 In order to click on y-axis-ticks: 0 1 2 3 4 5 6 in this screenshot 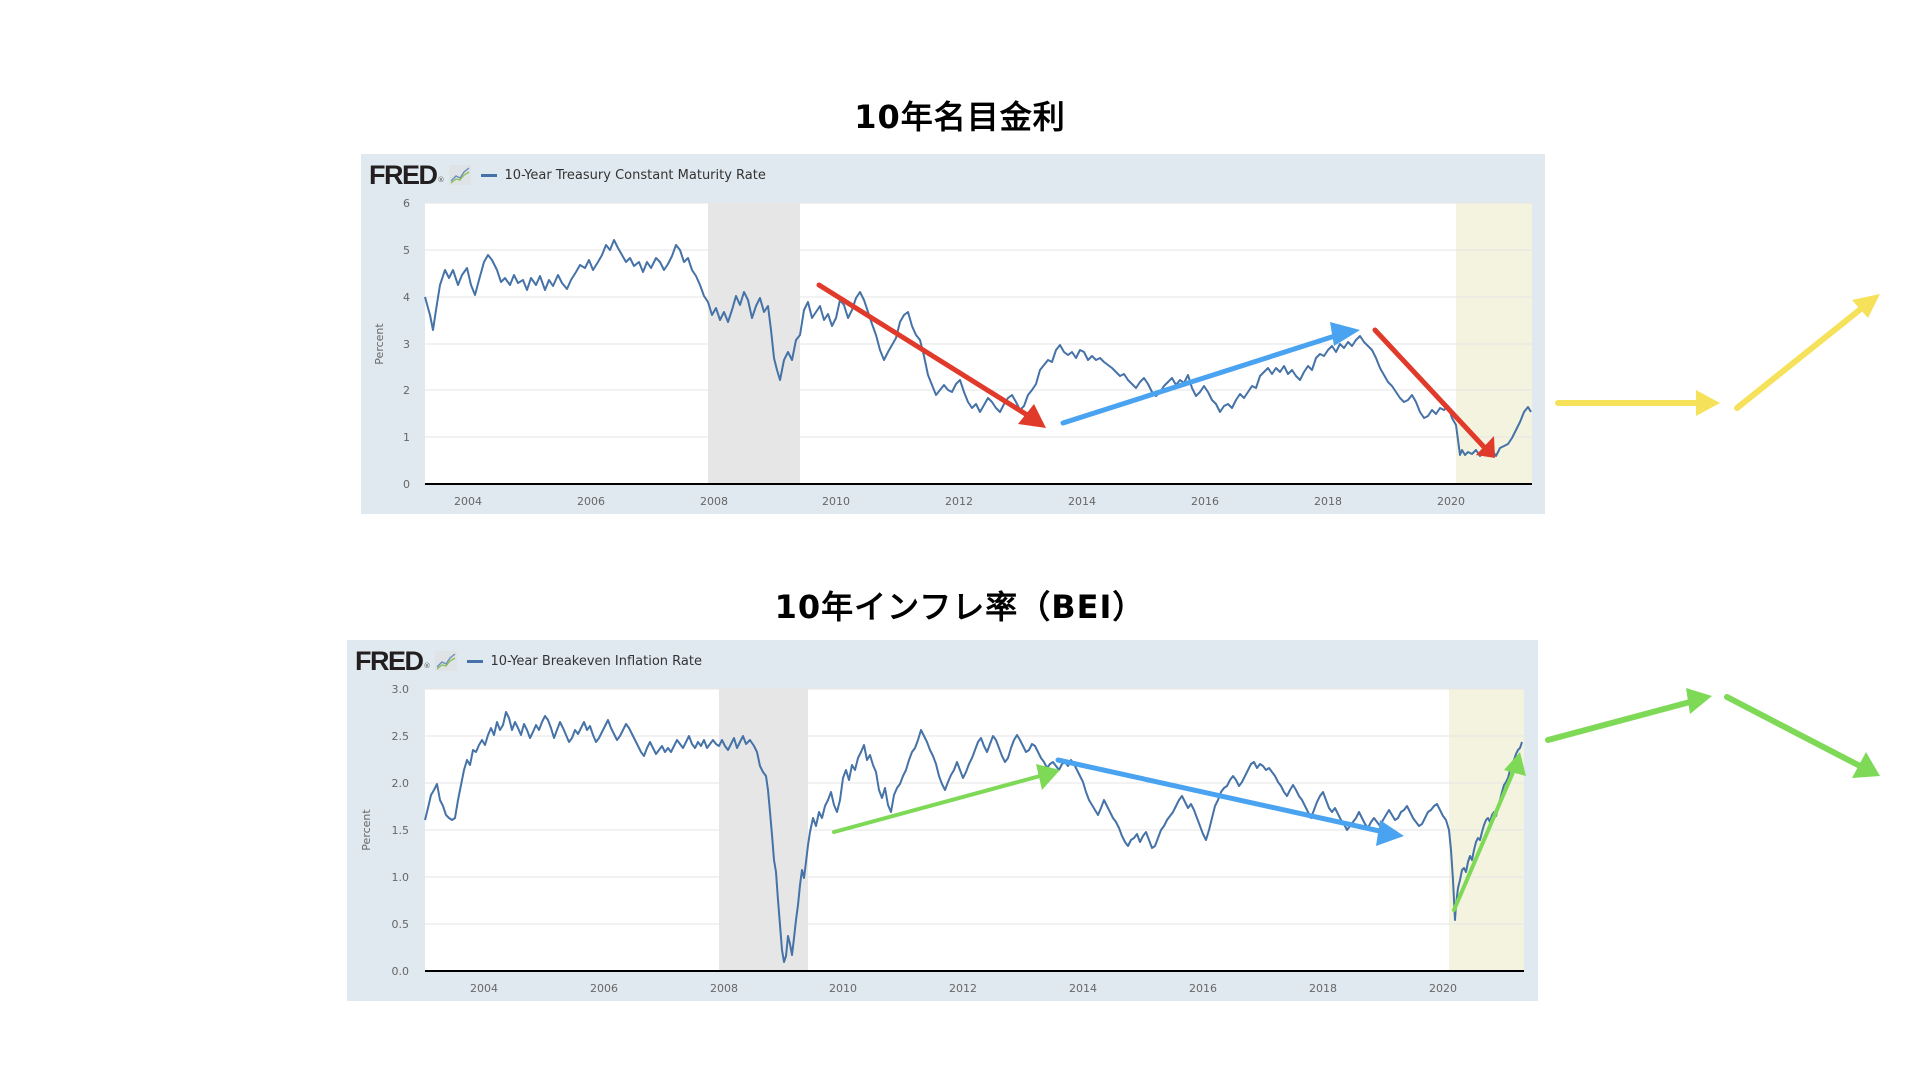, I will do `click(406, 344)`.